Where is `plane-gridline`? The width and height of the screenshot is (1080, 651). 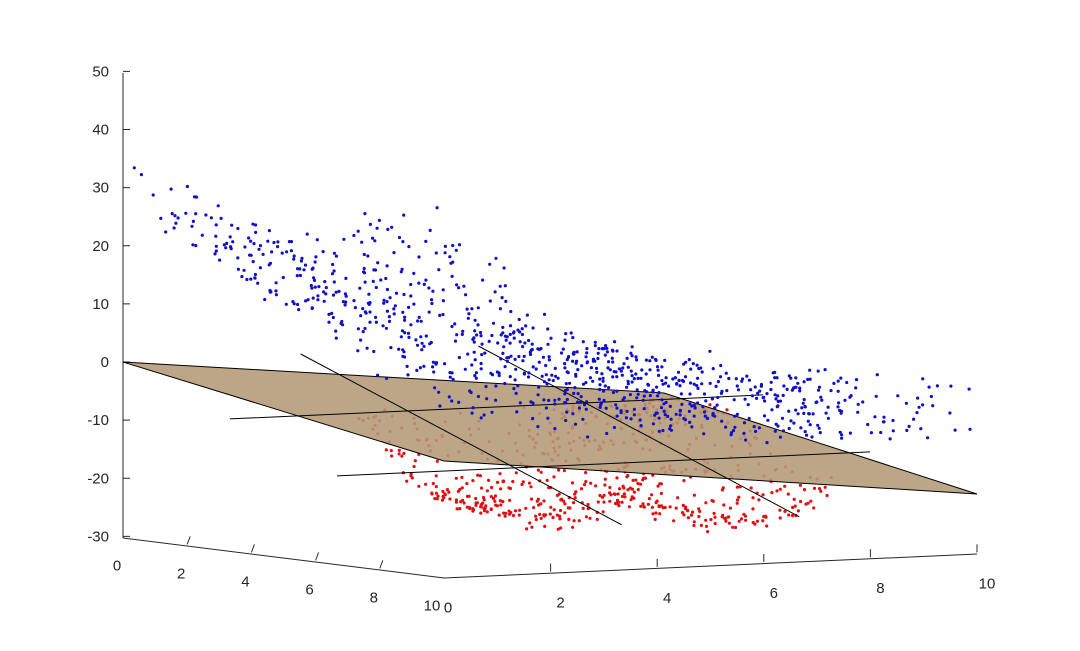
plane-gridline is located at coordinates (496, 407).